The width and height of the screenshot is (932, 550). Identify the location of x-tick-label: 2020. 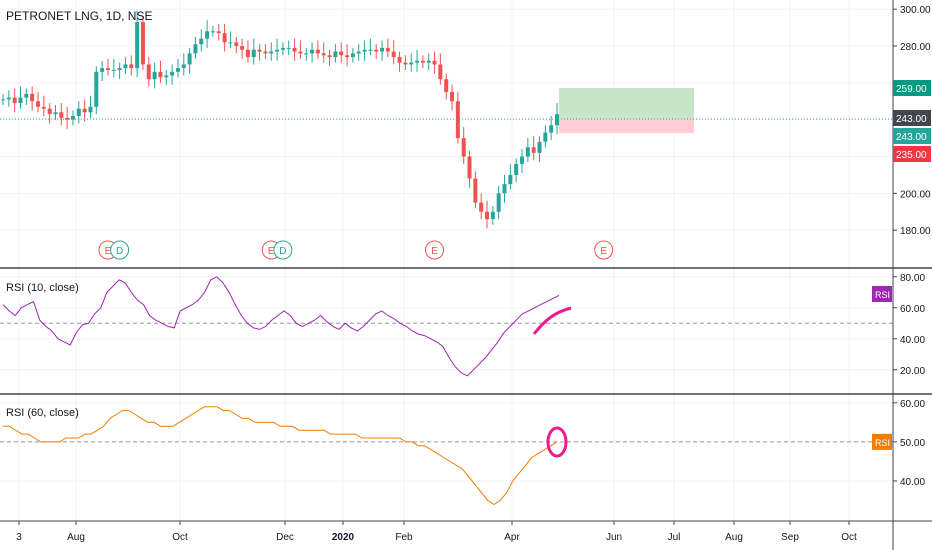
(343, 537).